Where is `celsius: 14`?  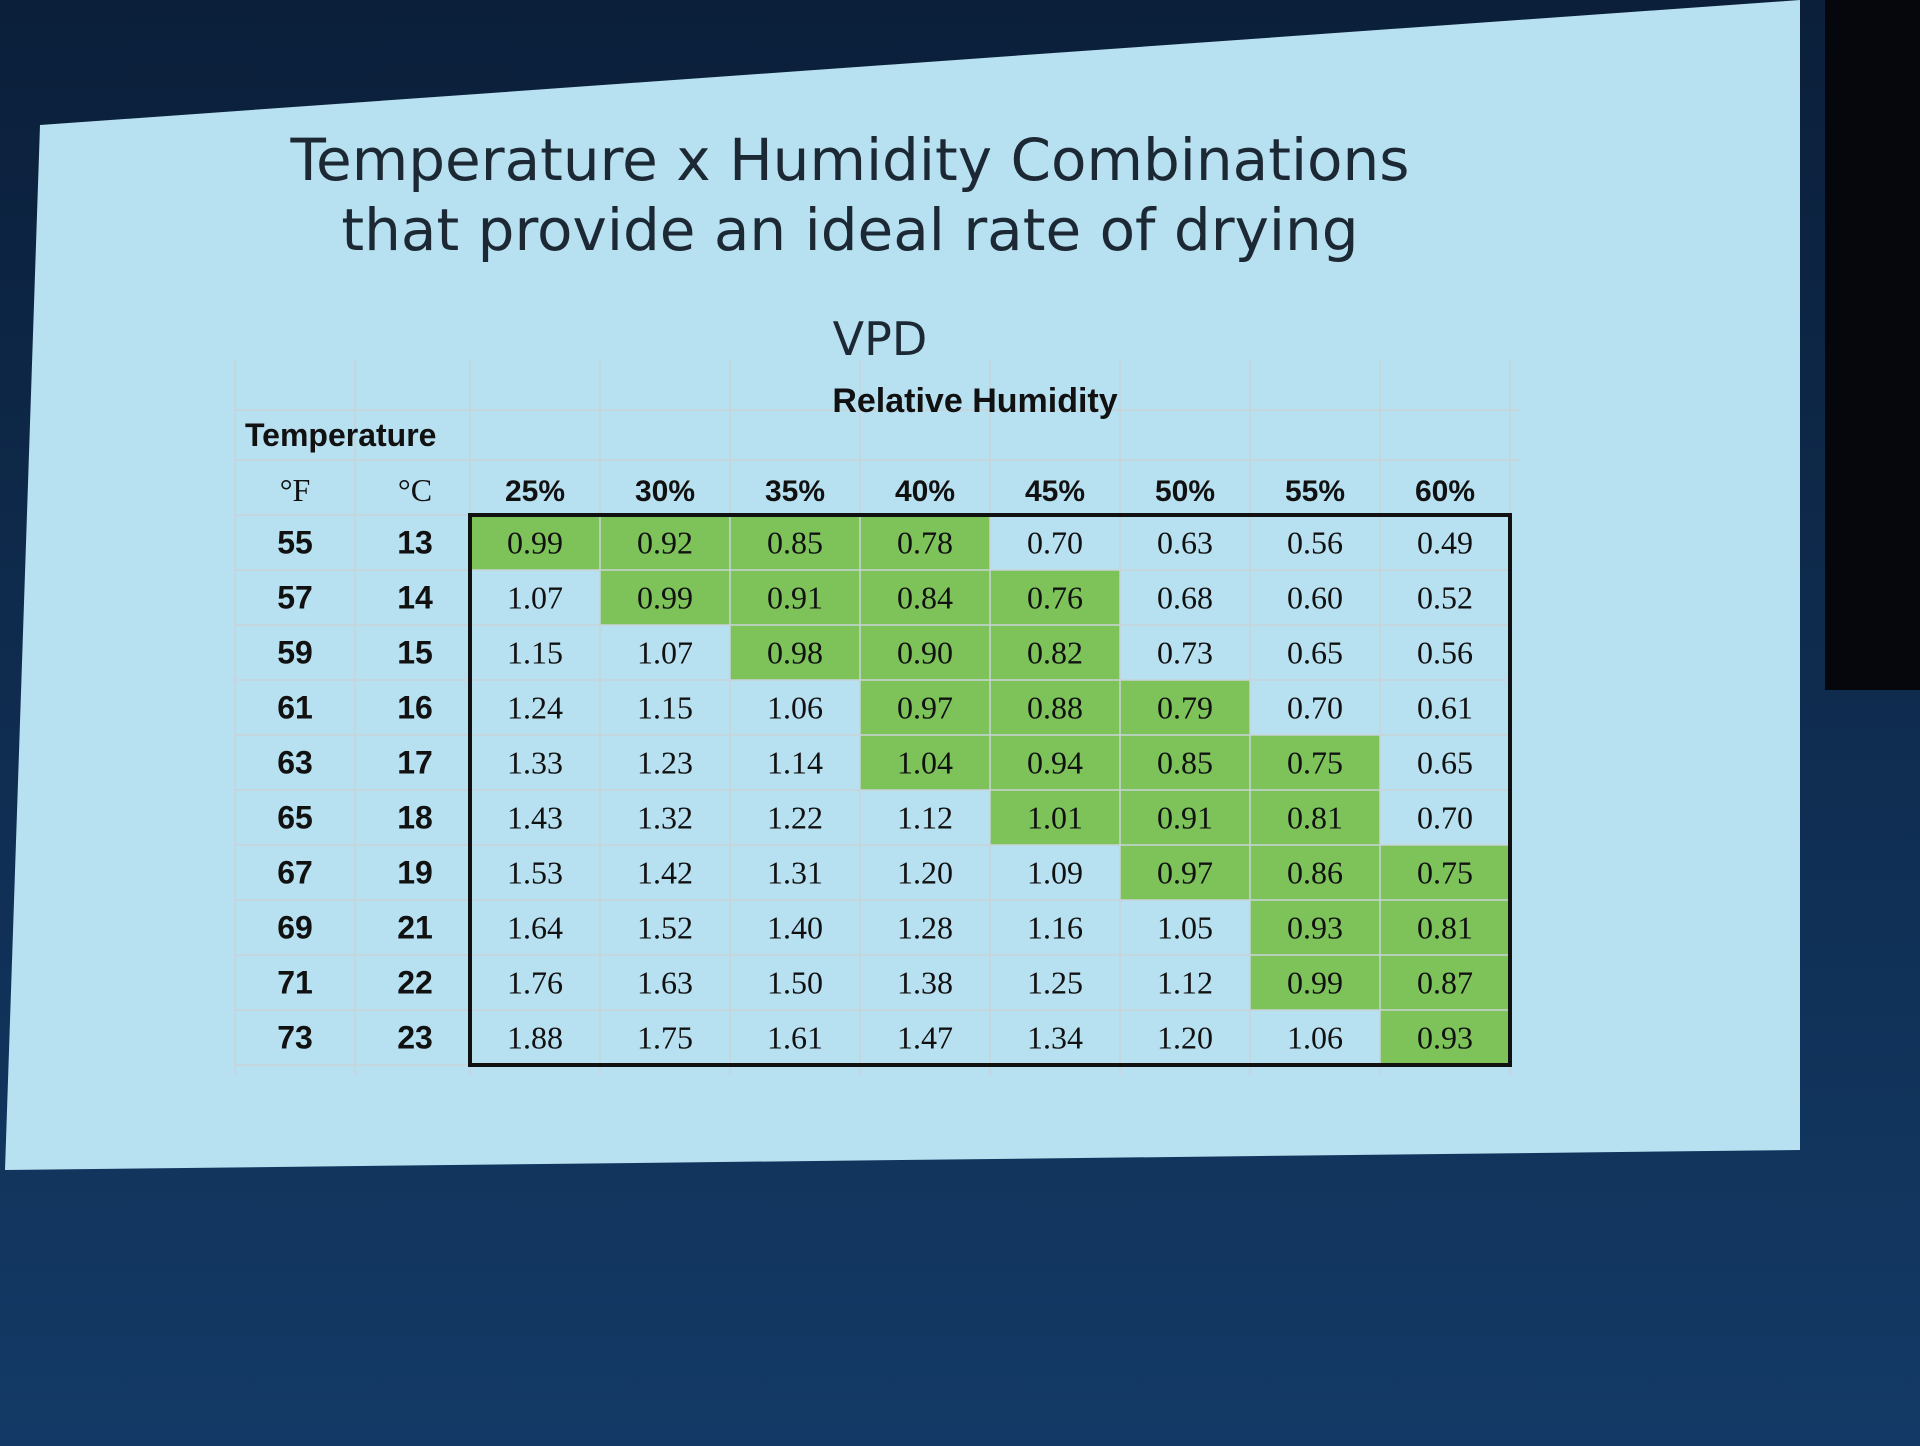 celsius: 14 is located at coordinates (415, 598).